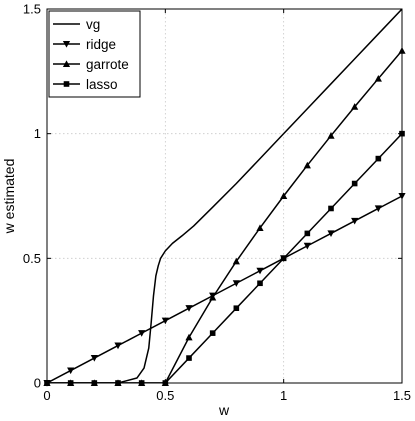  I want to click on x-tick-label: 1, so click(283, 395).